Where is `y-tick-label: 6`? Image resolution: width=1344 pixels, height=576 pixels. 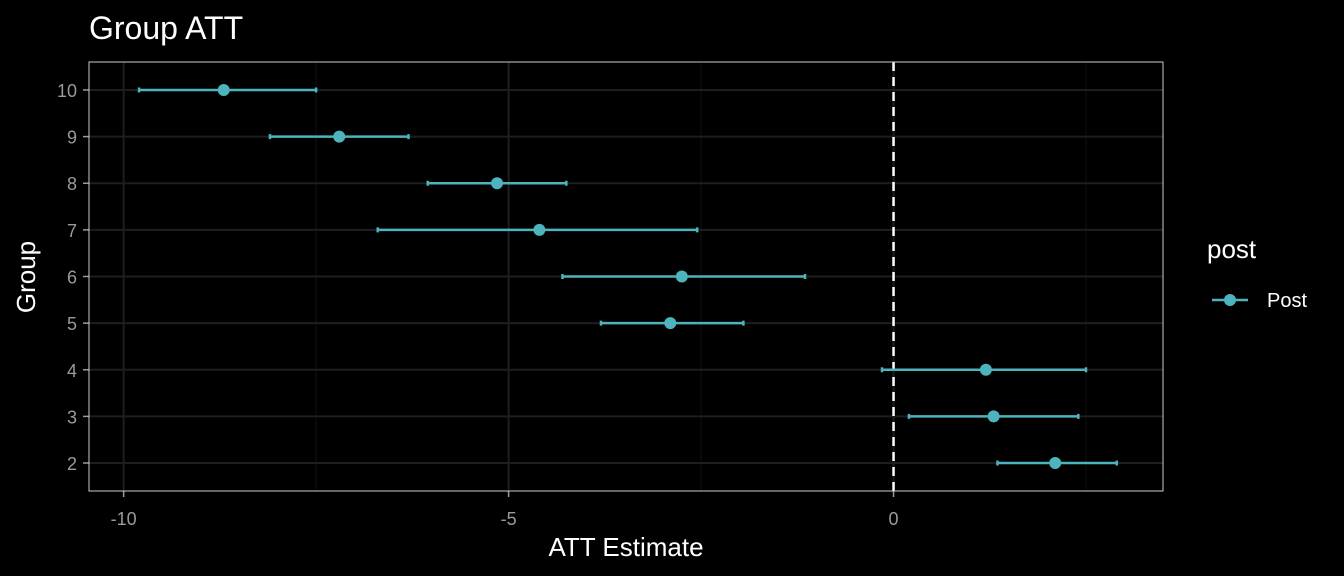 y-tick-label: 6 is located at coordinates (72, 278).